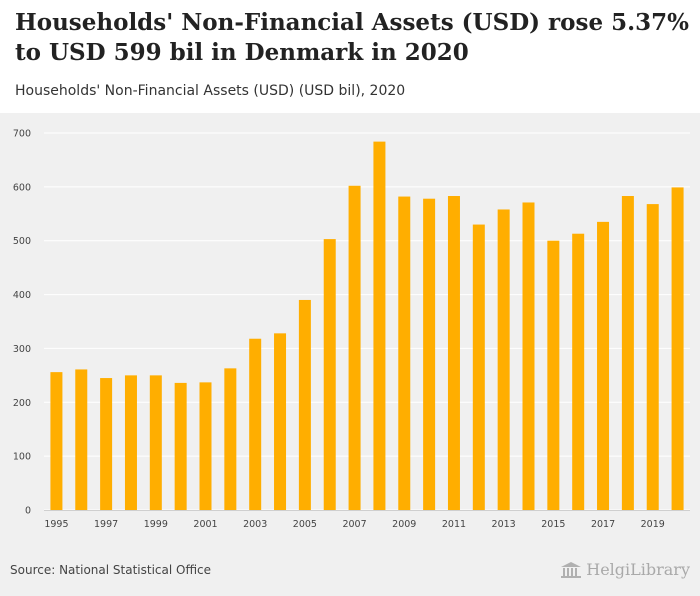  What do you see at coordinates (56, 441) in the screenshot?
I see `bar-1995` at bounding box center [56, 441].